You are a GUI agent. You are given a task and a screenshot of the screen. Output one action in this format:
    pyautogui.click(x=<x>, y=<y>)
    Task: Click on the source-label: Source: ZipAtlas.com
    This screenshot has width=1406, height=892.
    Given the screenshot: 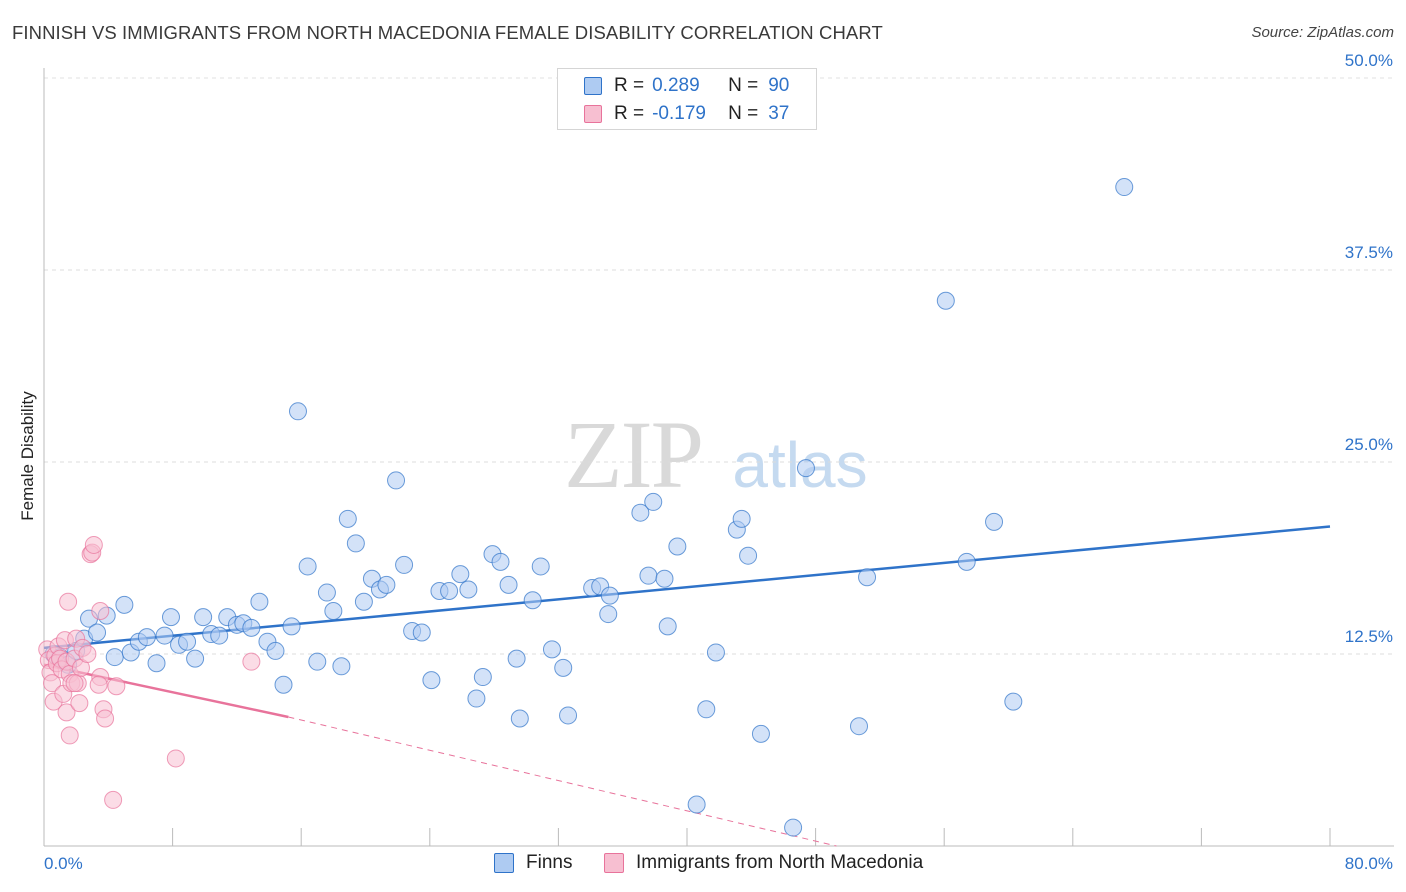 What is the action you would take?
    pyautogui.click(x=1322, y=32)
    